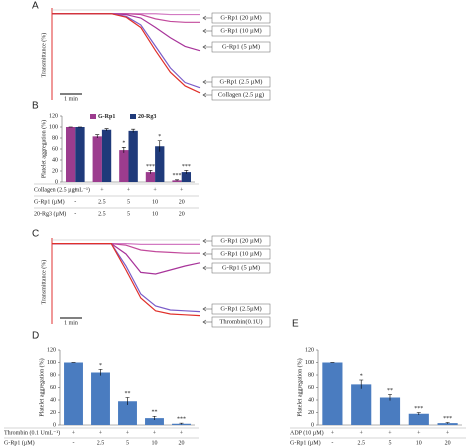  What do you see at coordinates (241, 94) in the screenshot?
I see `trace-label: Collagen (2.5 µg)` at bounding box center [241, 94].